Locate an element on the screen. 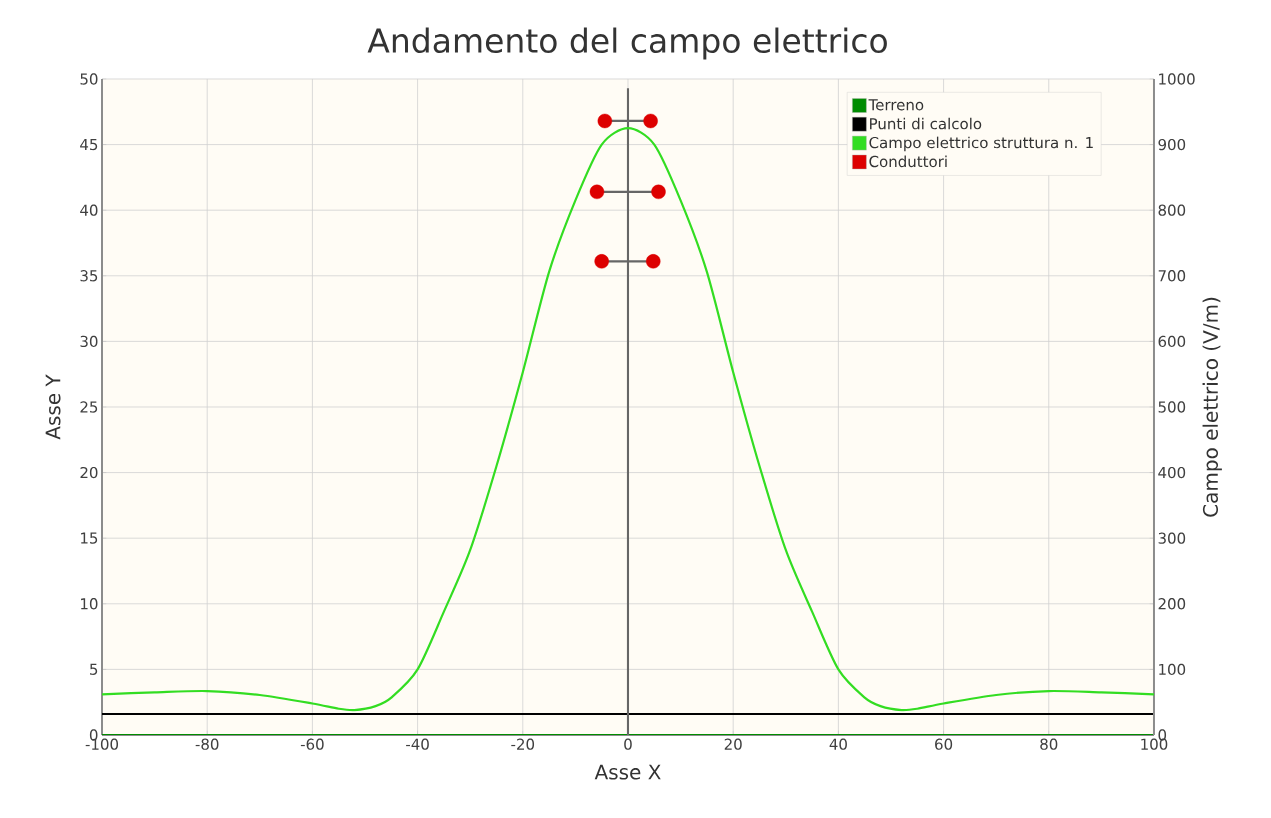  y-tick-label: 5 is located at coordinates (94, 669).